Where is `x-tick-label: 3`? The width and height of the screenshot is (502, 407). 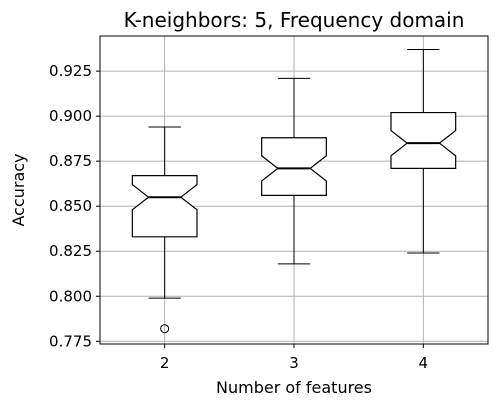
x-tick-label: 3 is located at coordinates (294, 363).